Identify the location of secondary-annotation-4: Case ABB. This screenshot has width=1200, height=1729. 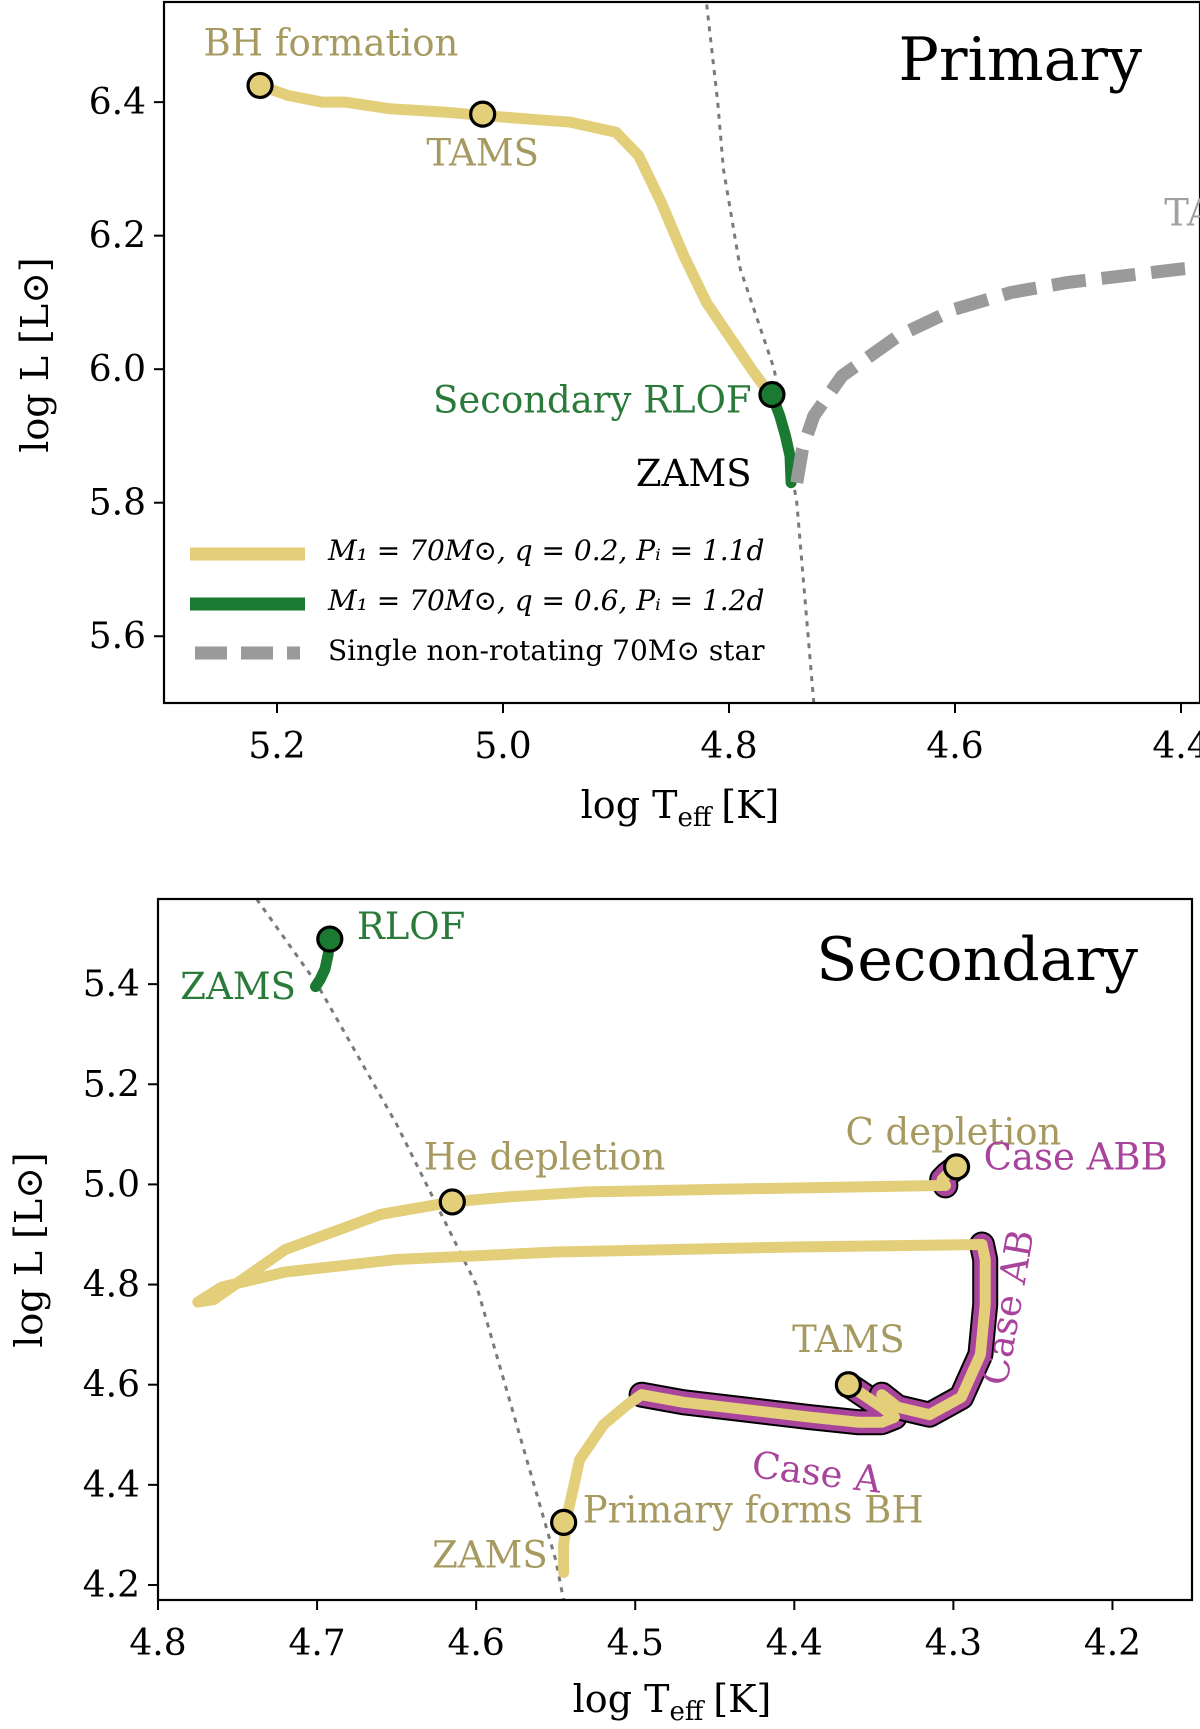
(1076, 1156).